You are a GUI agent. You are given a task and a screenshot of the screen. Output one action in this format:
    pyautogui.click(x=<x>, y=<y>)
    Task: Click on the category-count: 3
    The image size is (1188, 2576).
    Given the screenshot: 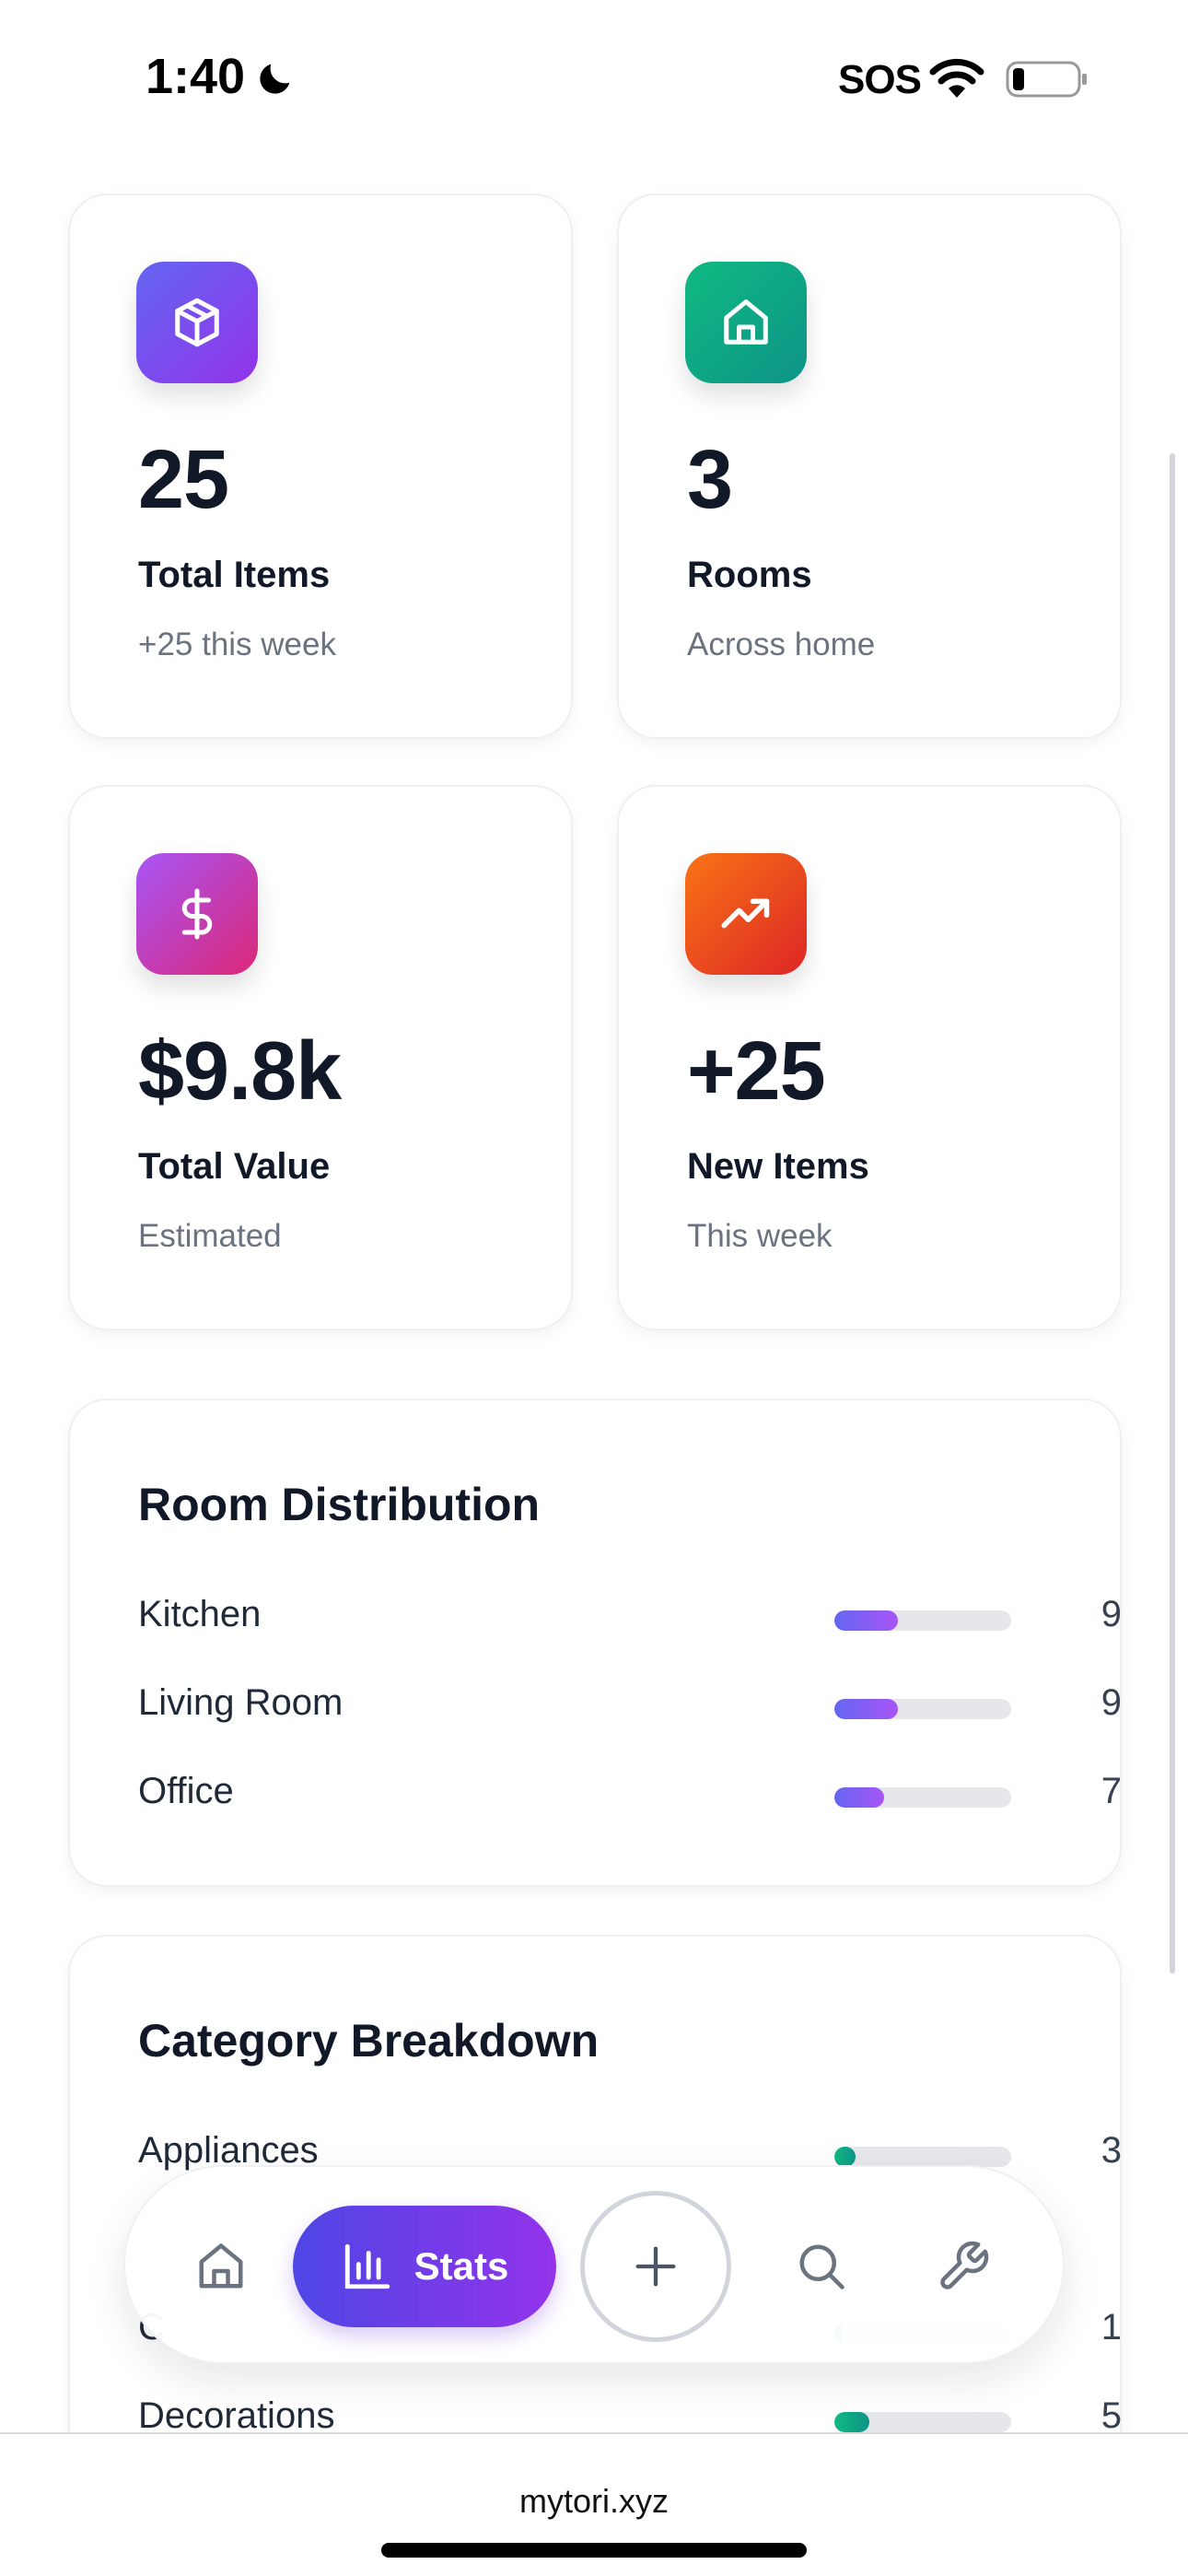 What is the action you would take?
    pyautogui.click(x=1111, y=2150)
    